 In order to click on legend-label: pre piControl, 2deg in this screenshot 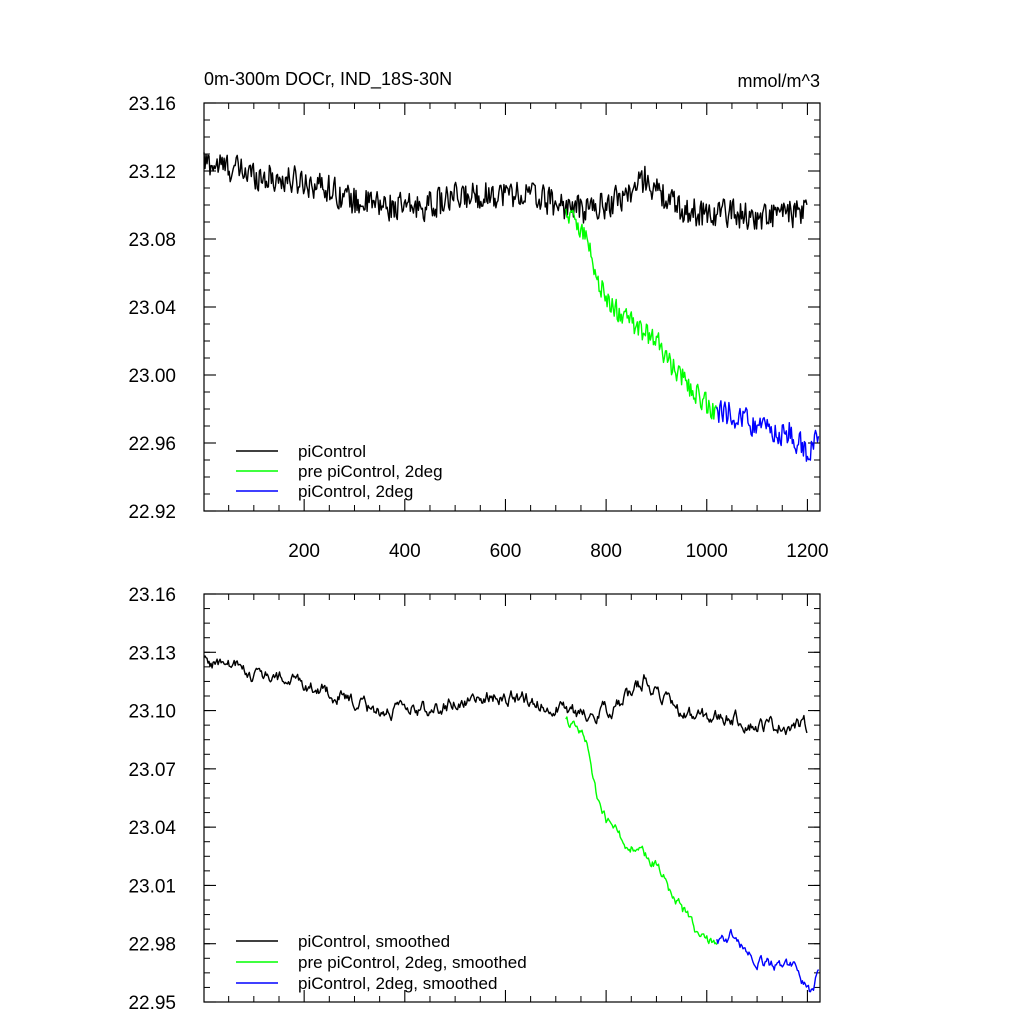, I will do `click(370, 471)`.